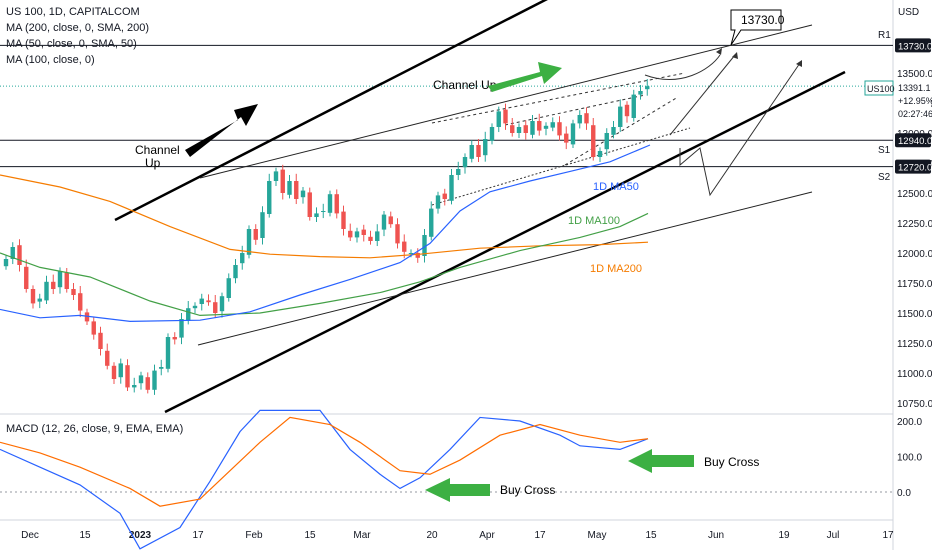 This screenshot has height=555, width=932. I want to click on target-callout-text: 13730.0, so click(763, 20).